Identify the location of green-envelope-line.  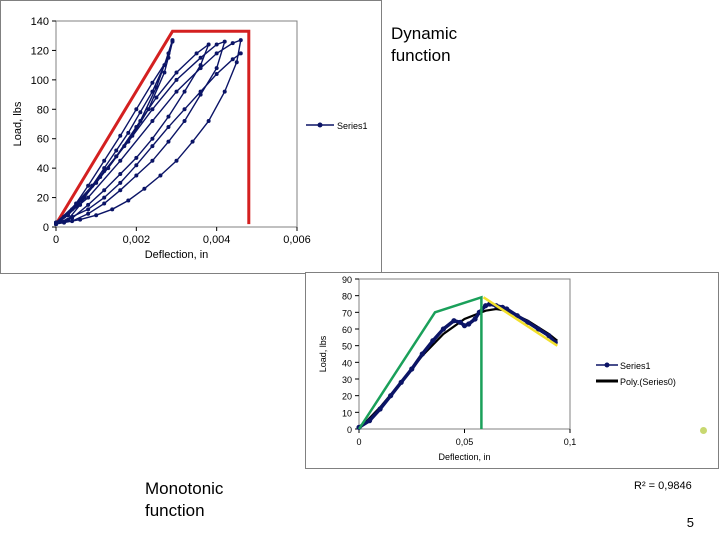
(420, 362).